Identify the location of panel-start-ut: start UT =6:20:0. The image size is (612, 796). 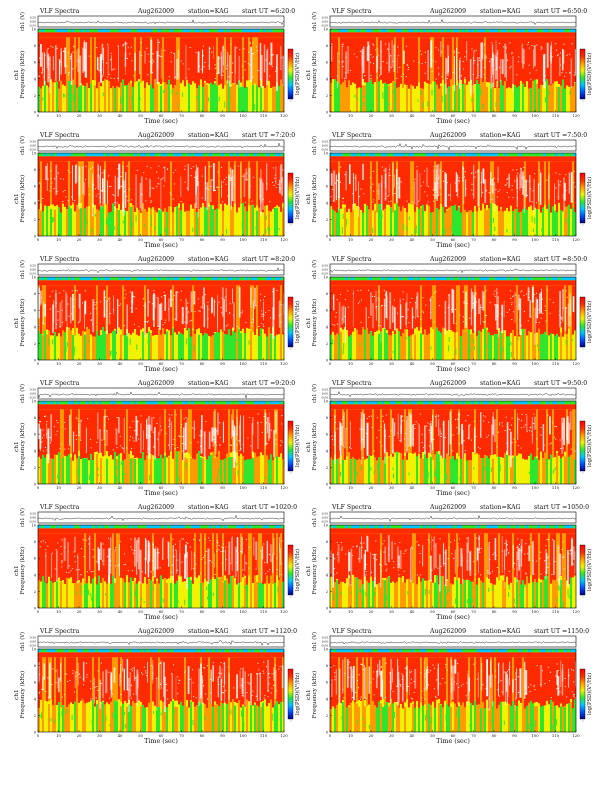
(268, 11).